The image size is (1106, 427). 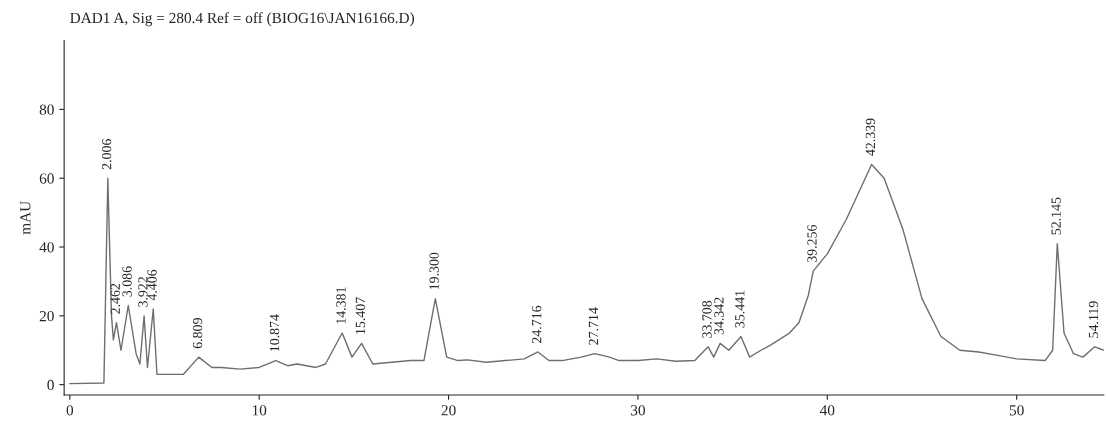 What do you see at coordinates (740, 309) in the screenshot?
I see `annotation: 35.441` at bounding box center [740, 309].